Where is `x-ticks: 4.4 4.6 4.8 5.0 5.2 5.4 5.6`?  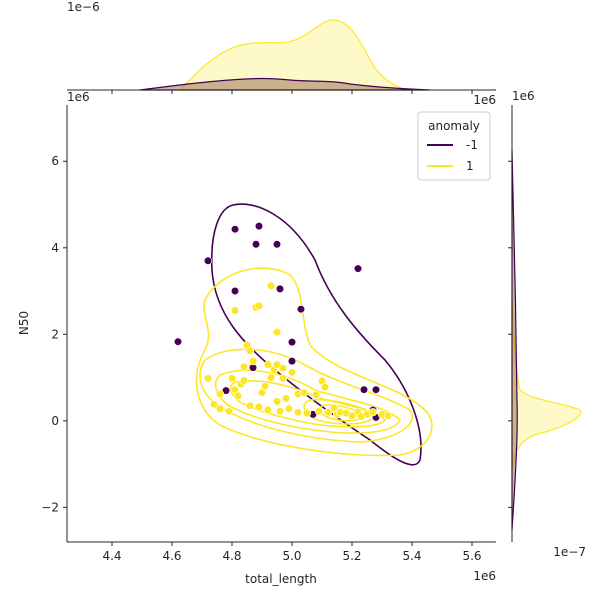
x-ticks: 4.4 4.6 4.8 5.0 5.2 5.4 5.6 is located at coordinates (292, 552).